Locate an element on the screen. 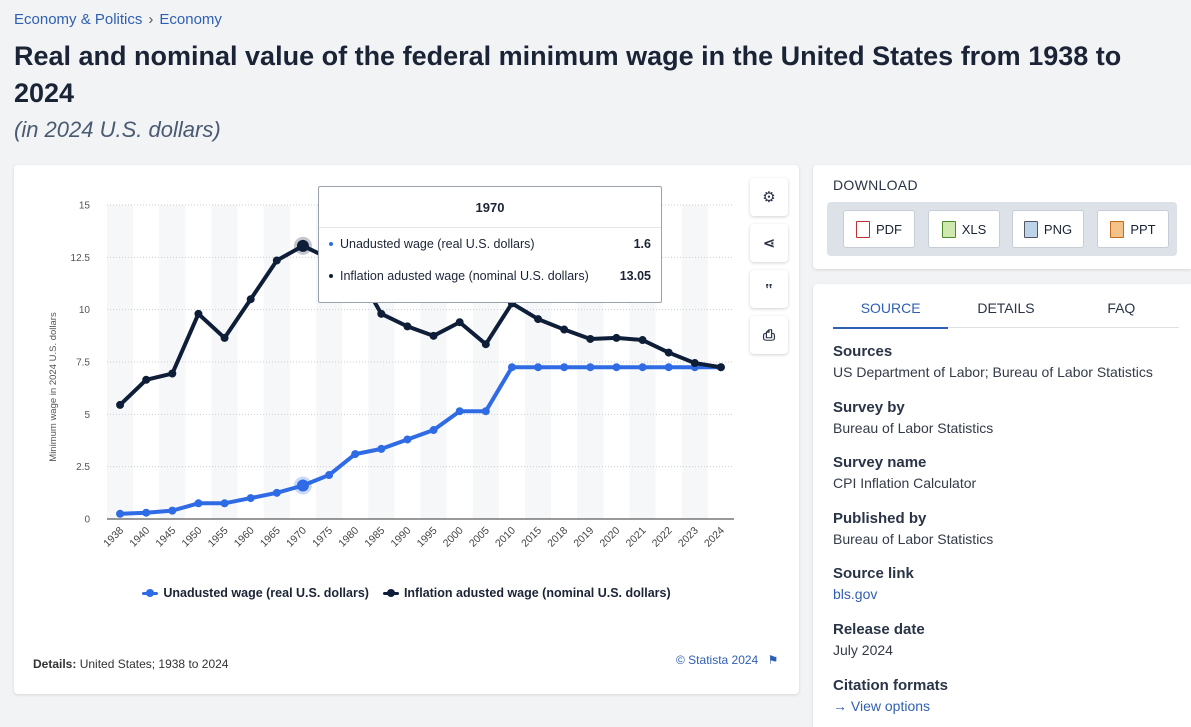  chart-details: Details: United States; 1938 to 2024 is located at coordinates (130, 664).